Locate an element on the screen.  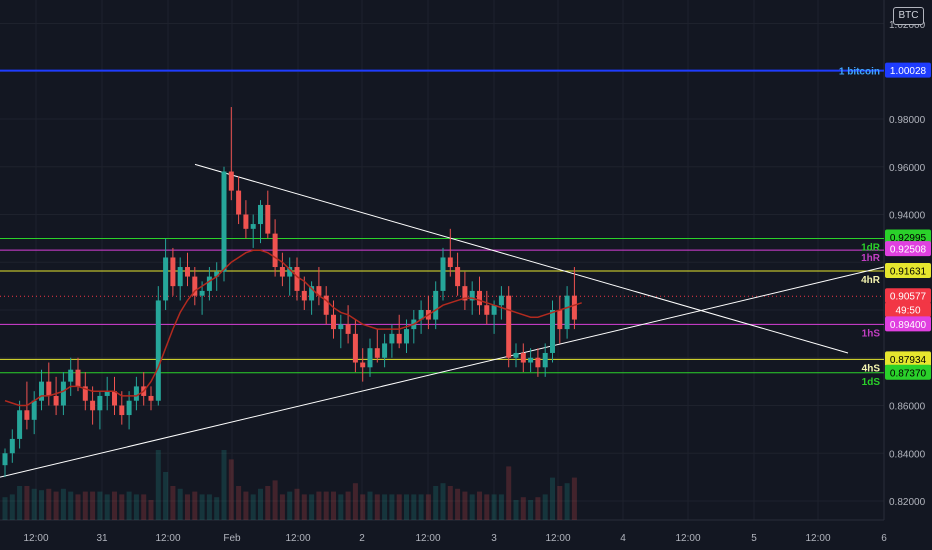
price-tag-1dS is located at coordinates (908, 372).